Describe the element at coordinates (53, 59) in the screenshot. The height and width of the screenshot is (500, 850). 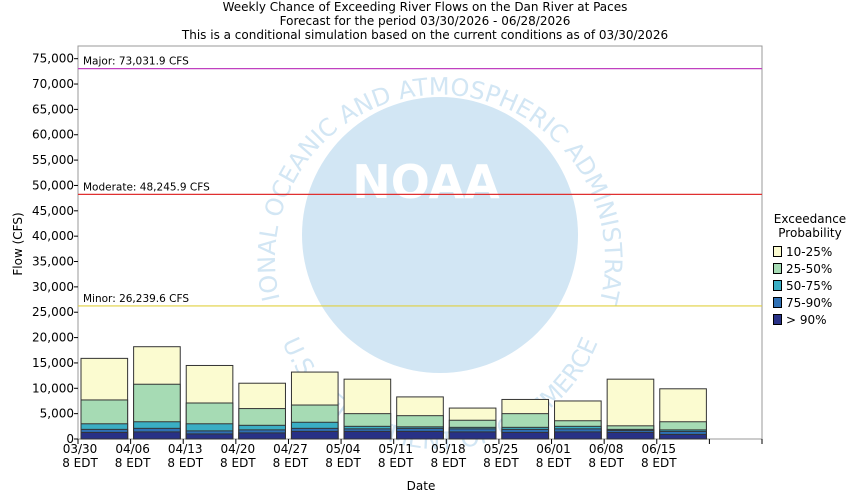
I see `y-tick-label: 75,000` at that location.